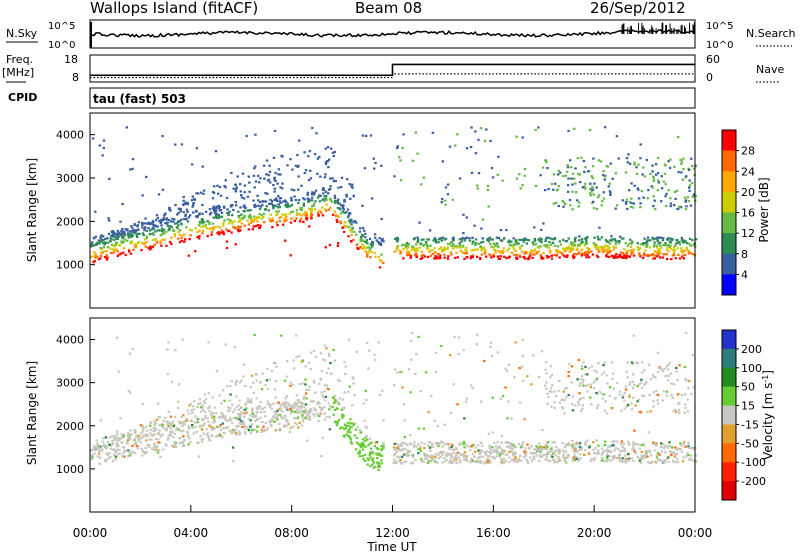  I want to click on cpid-value: tau (fast) 503, so click(139, 99).